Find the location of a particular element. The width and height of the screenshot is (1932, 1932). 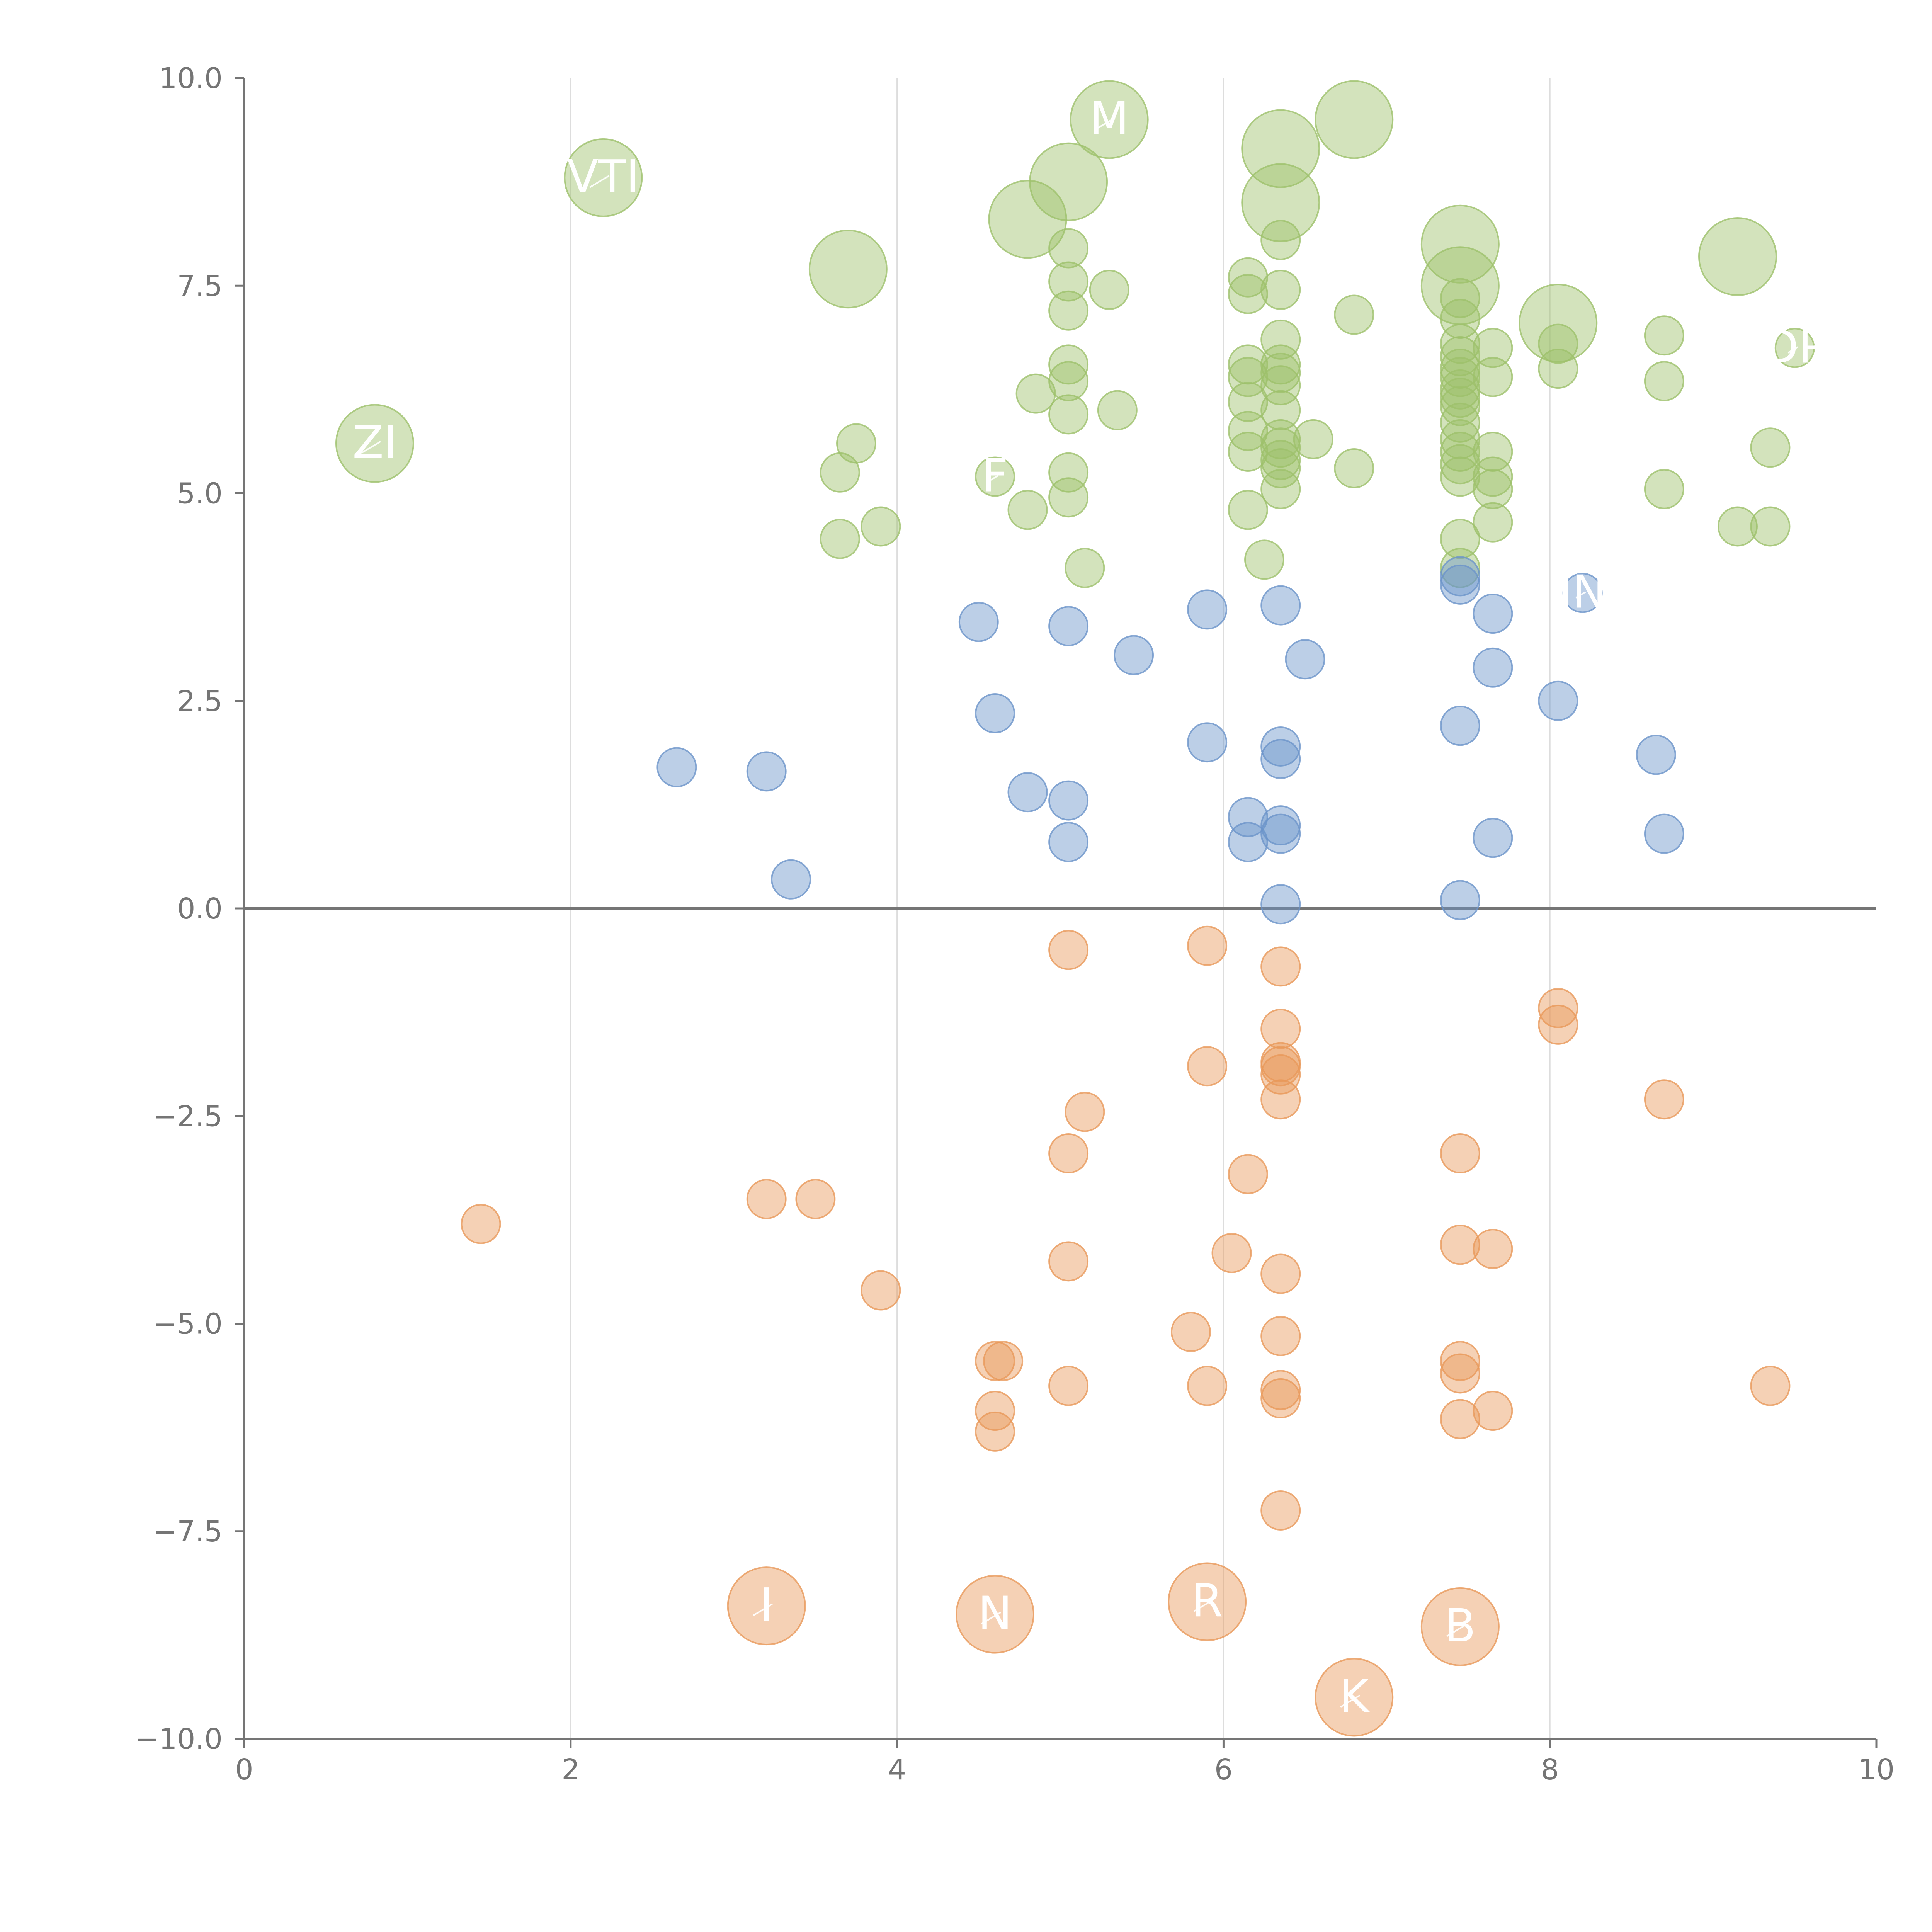

point-label: VTI is located at coordinates (603, 176).